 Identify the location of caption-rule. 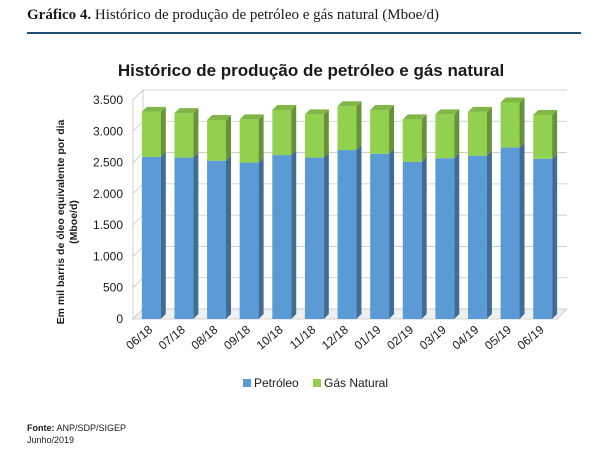
(304, 33).